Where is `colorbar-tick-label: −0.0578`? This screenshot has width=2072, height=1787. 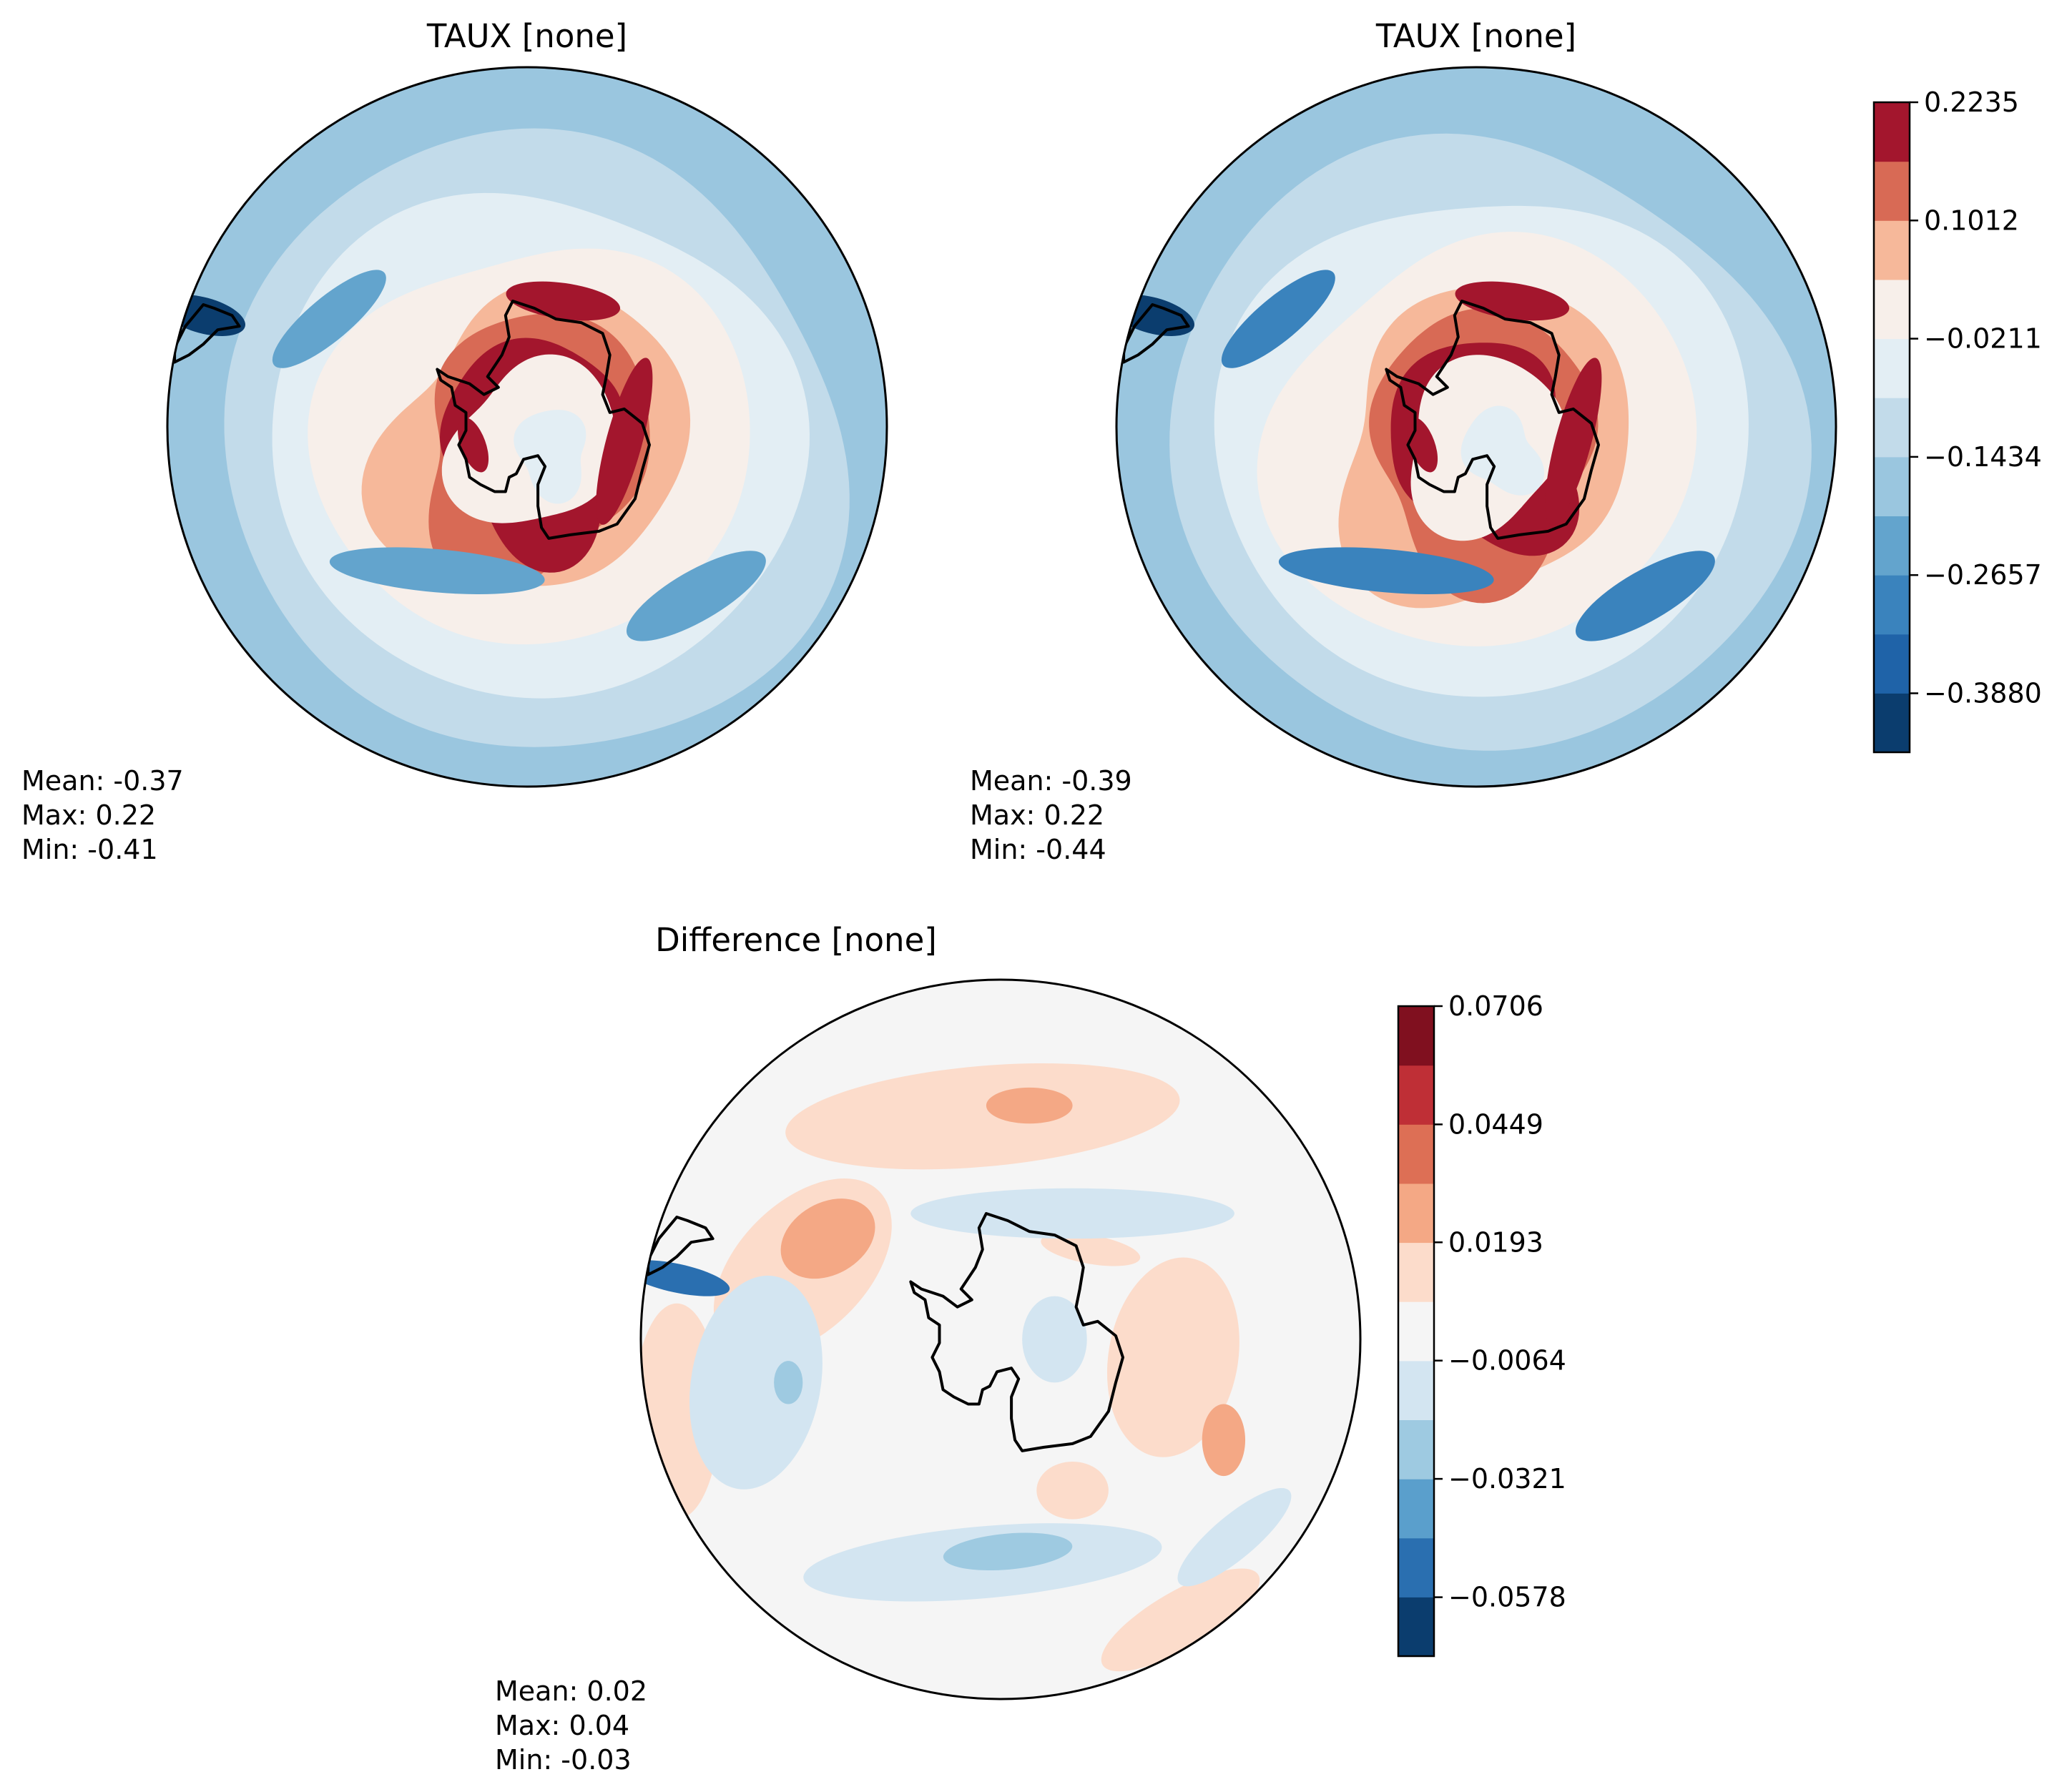
colorbar-tick-label: −0.0578 is located at coordinates (1507, 1597).